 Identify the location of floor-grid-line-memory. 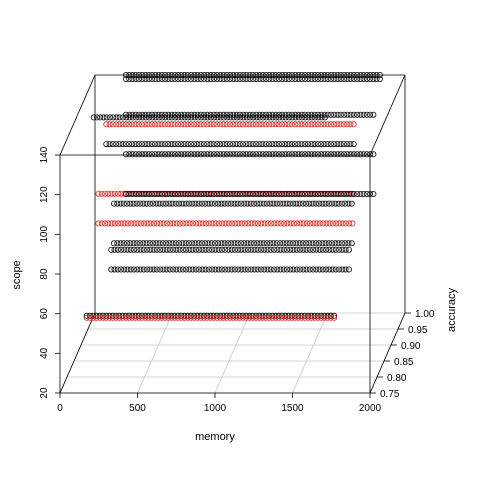
(155, 353).